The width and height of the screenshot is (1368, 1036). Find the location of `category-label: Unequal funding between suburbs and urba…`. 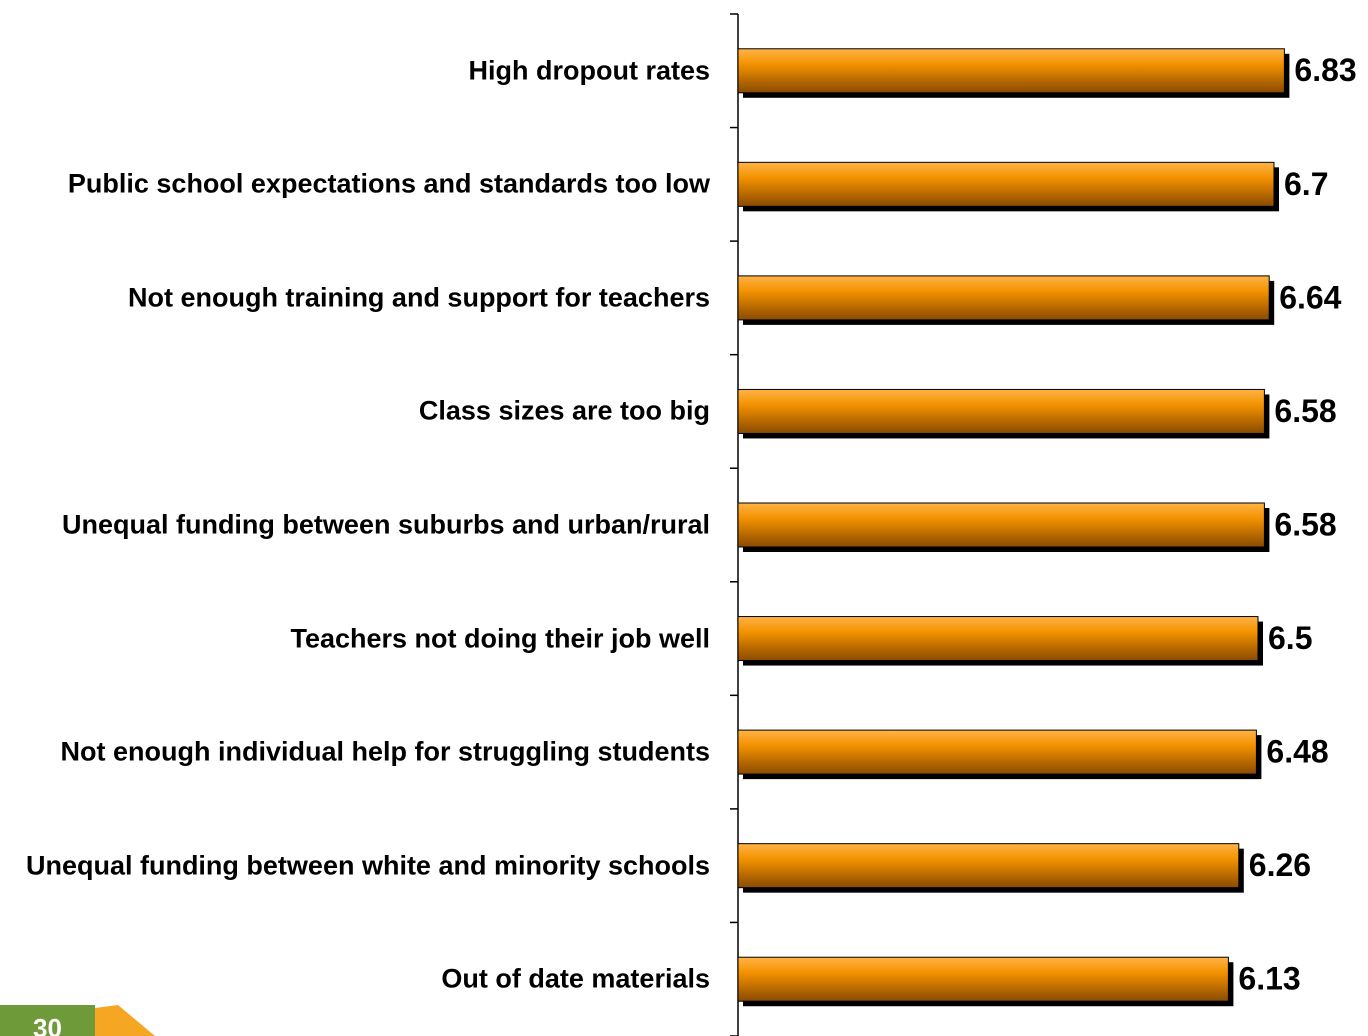

category-label: Unequal funding between suburbs and urba… is located at coordinates (385, 524).